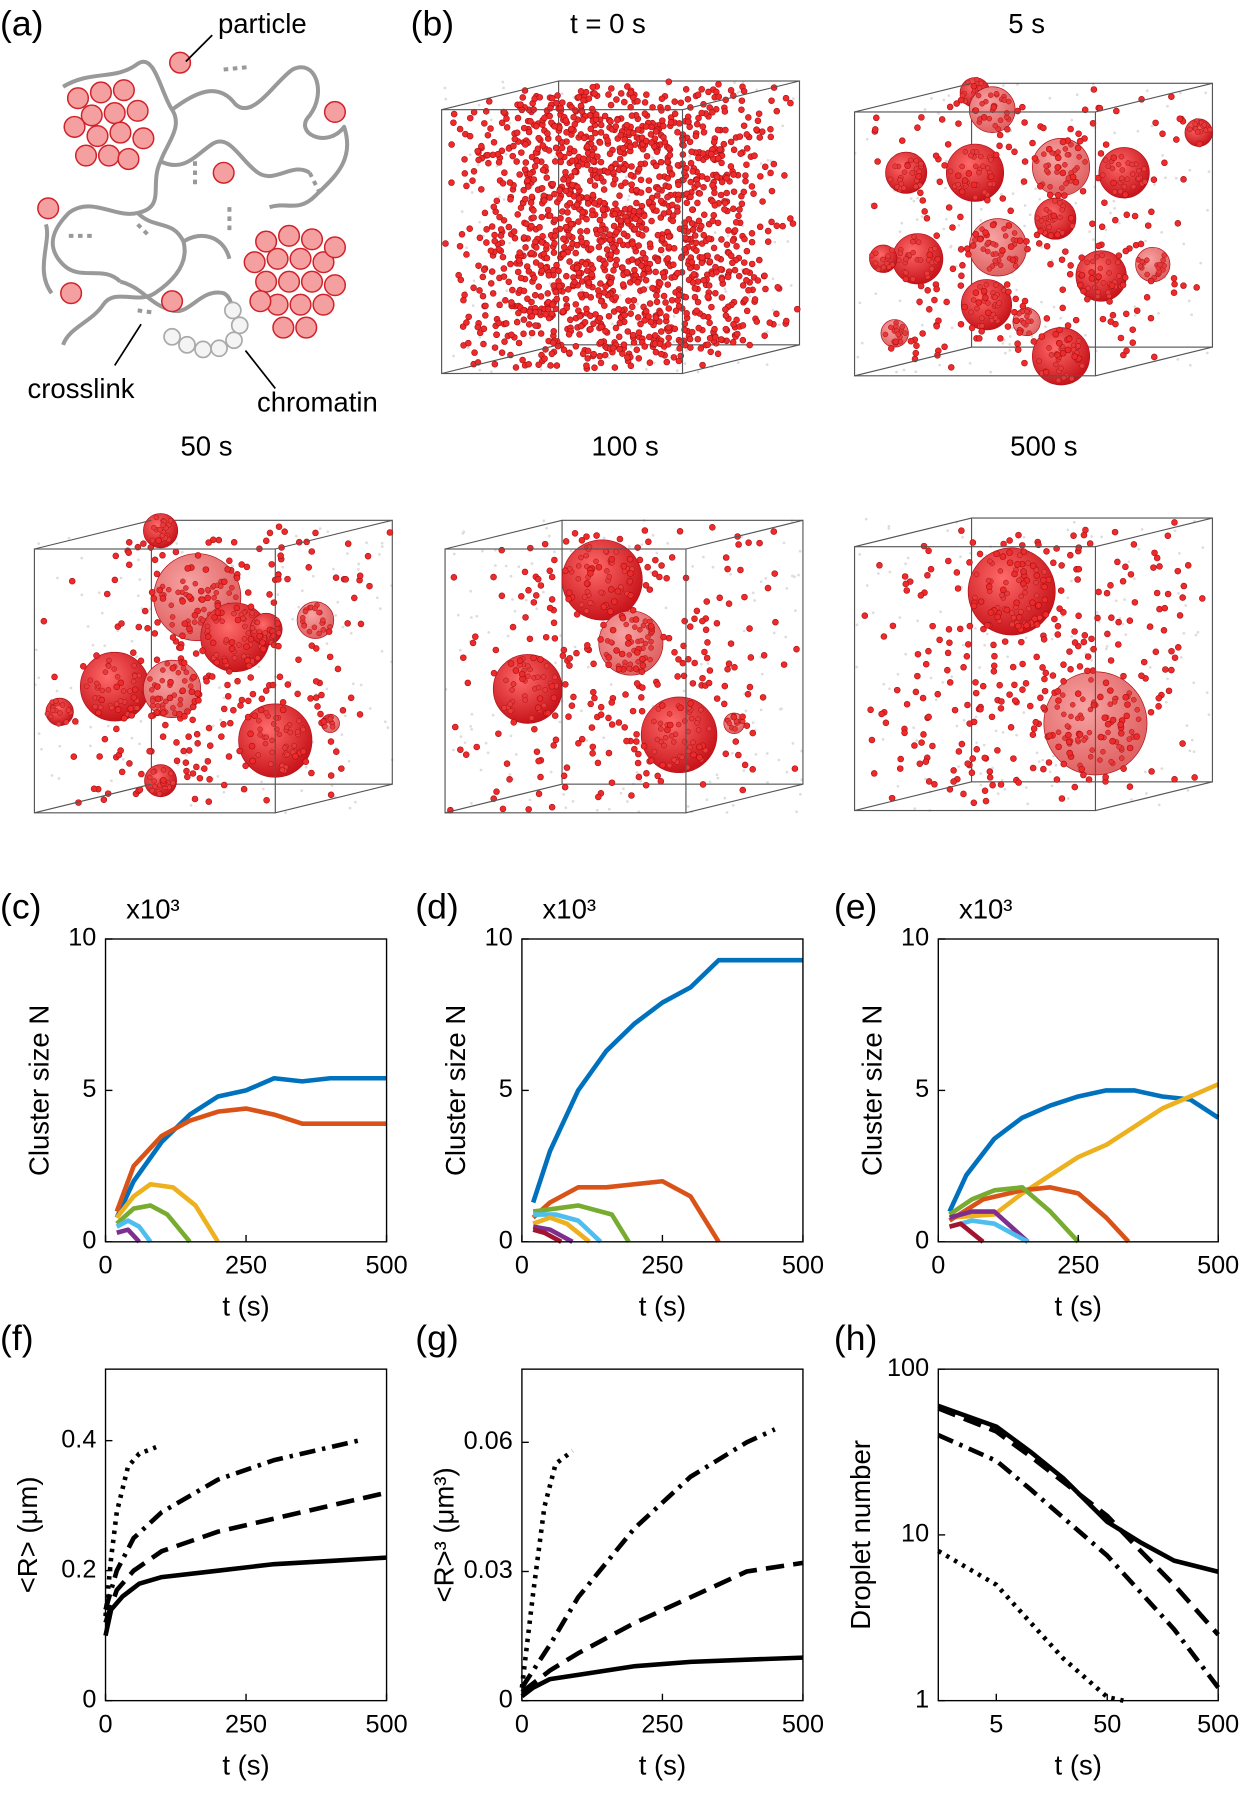 Image resolution: width=1248 pixels, height=1800 pixels. What do you see at coordinates (436, 907) in the screenshot?
I see `panel-label: (d)` at bounding box center [436, 907].